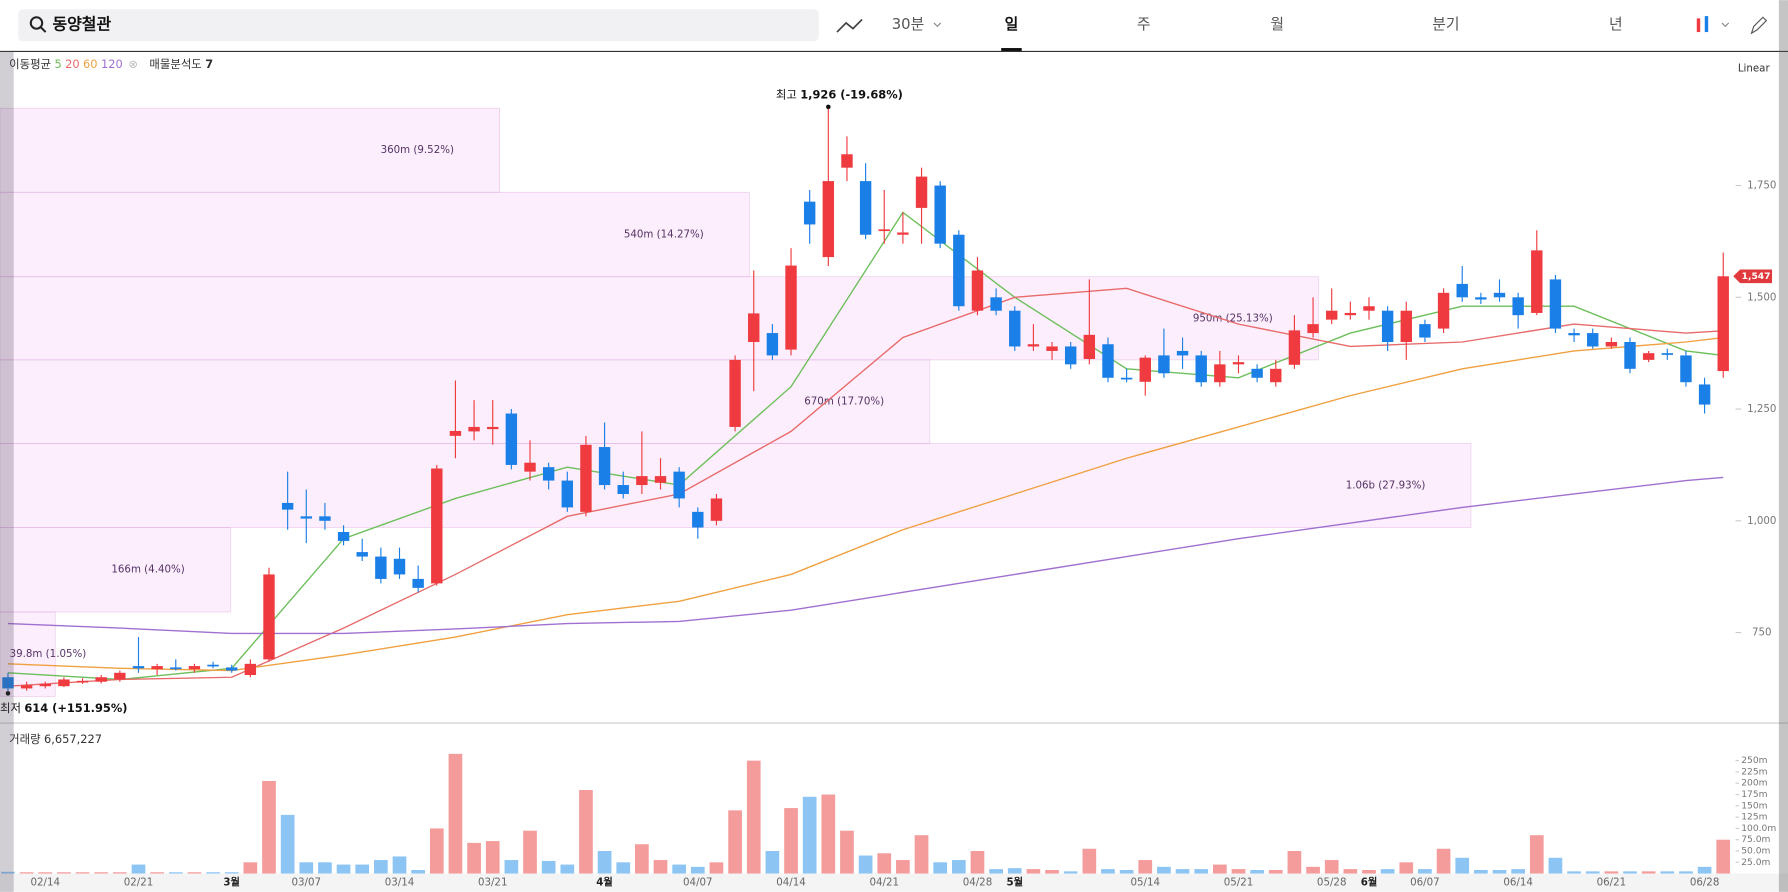  What do you see at coordinates (1445, 24) in the screenshot?
I see `period-tab: 분기` at bounding box center [1445, 24].